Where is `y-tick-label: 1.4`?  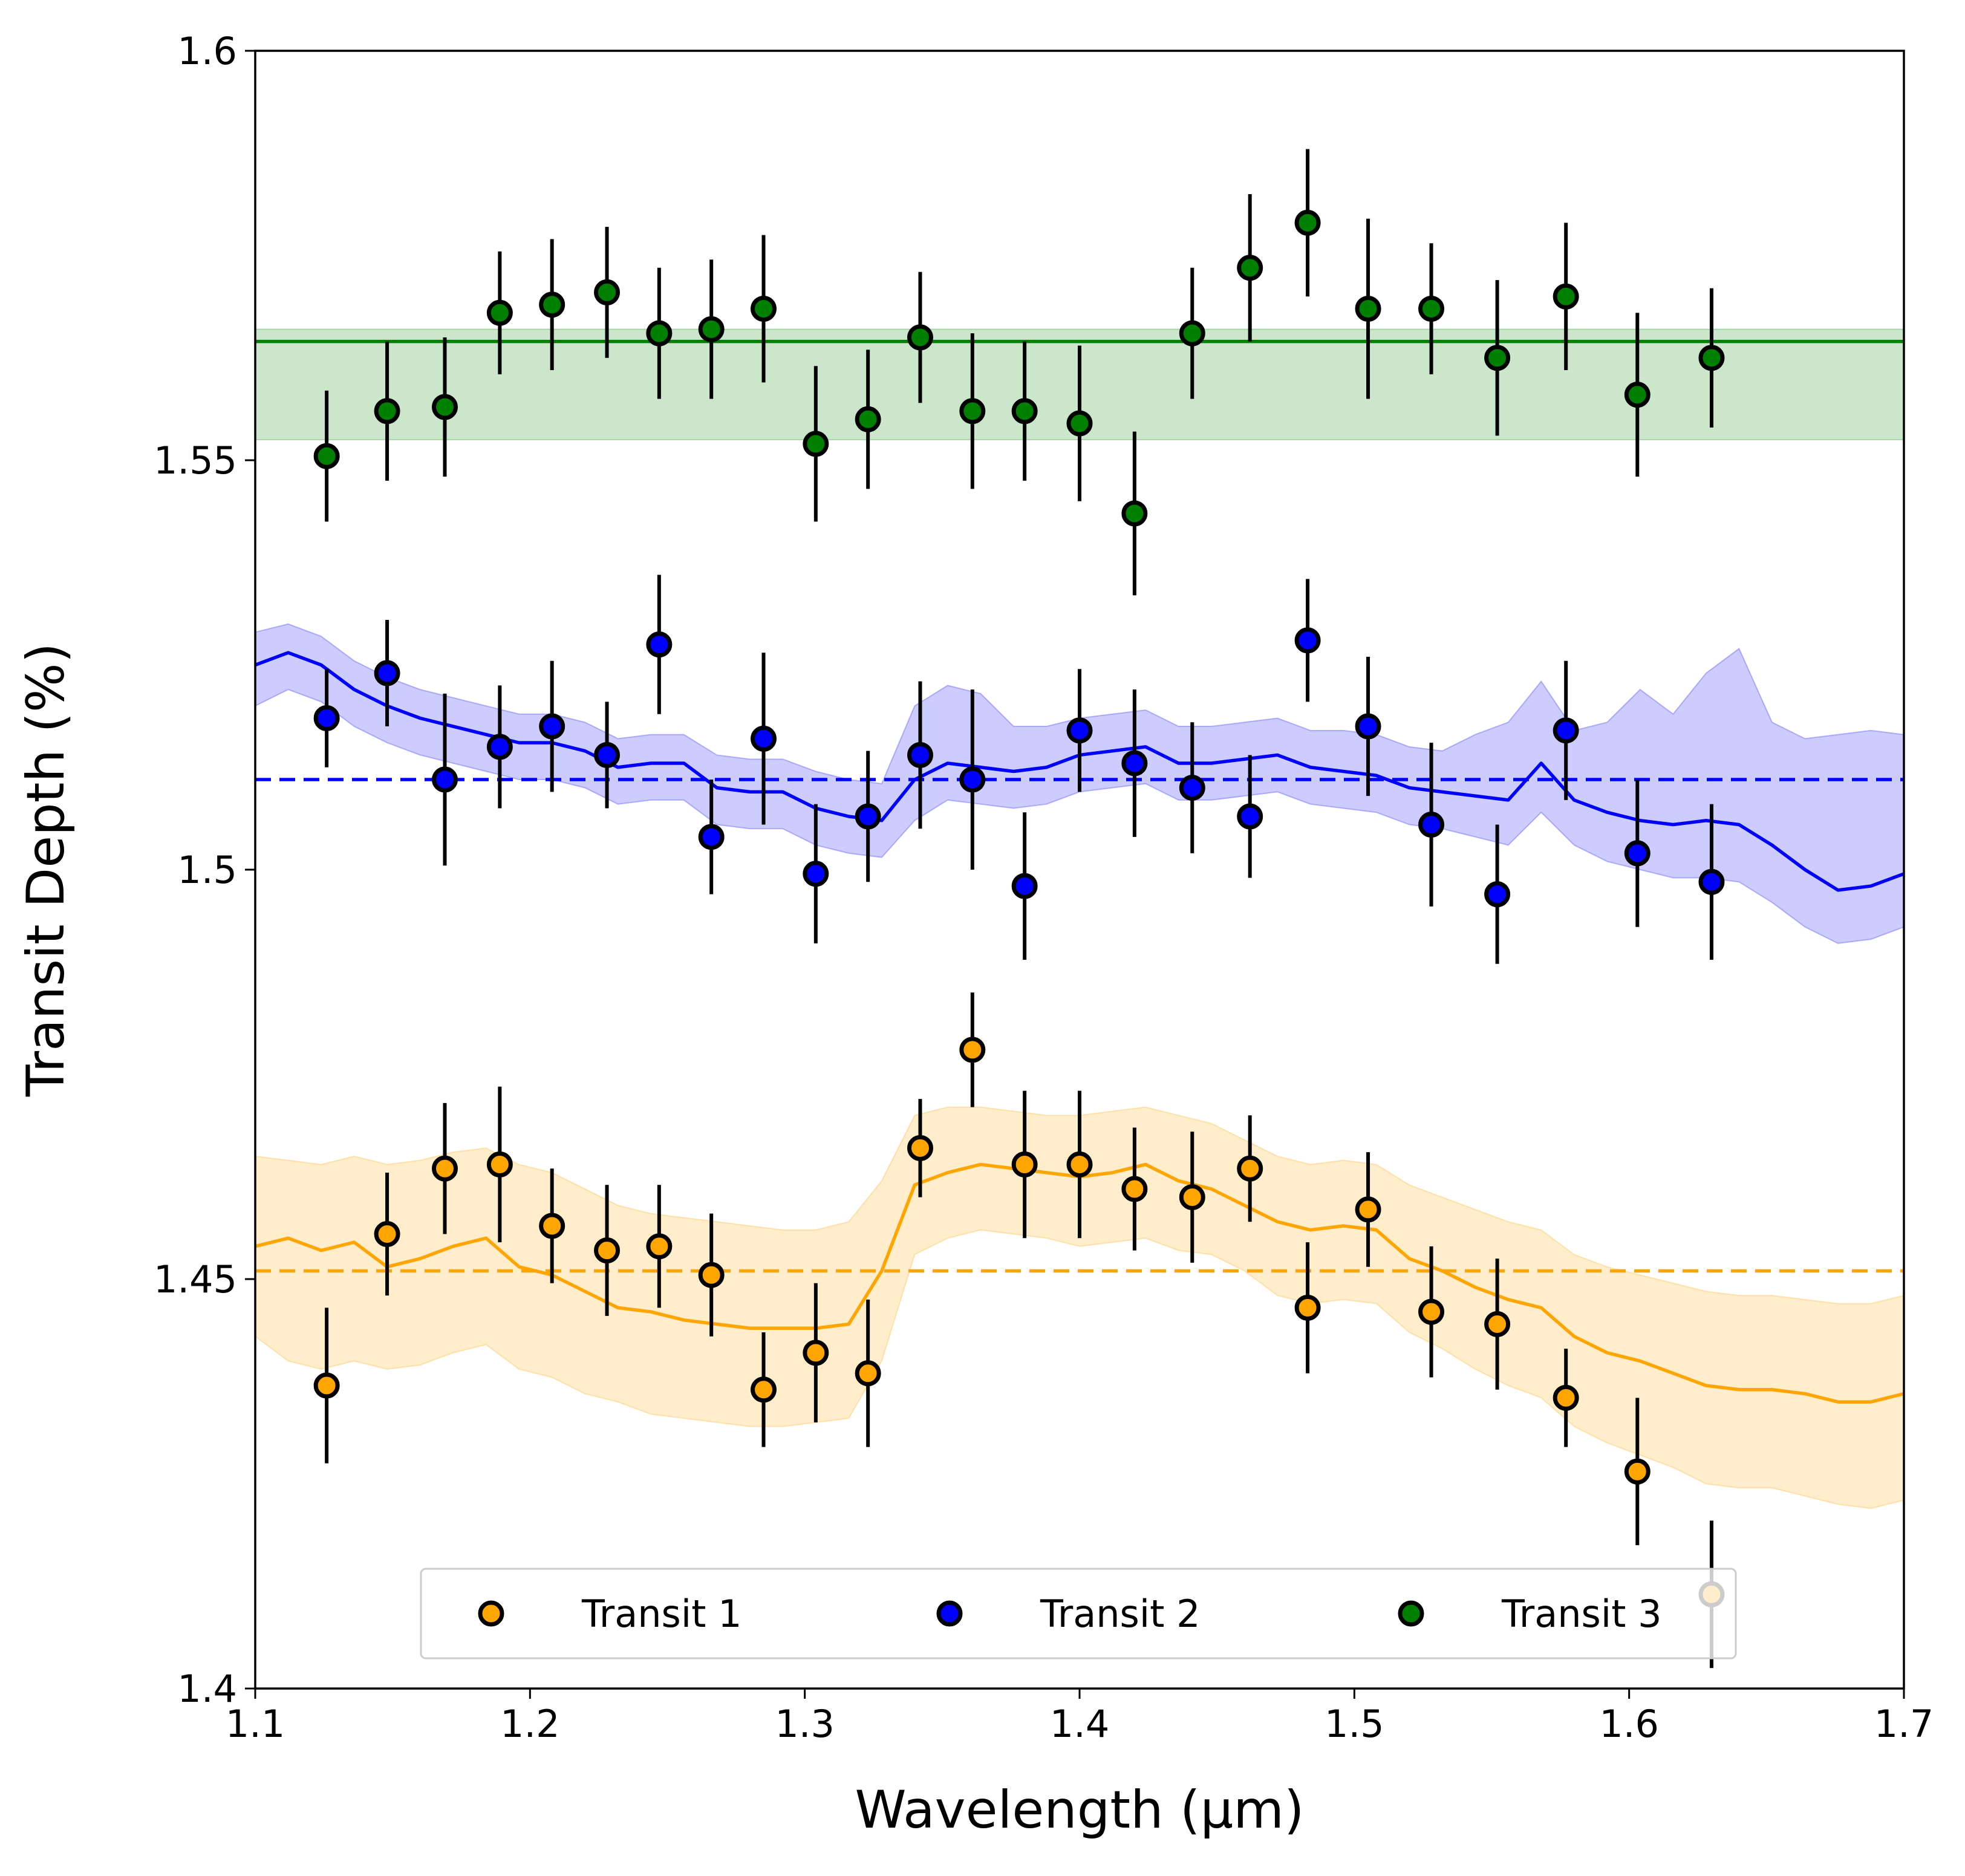
y-tick-label: 1.4 is located at coordinates (207, 1689).